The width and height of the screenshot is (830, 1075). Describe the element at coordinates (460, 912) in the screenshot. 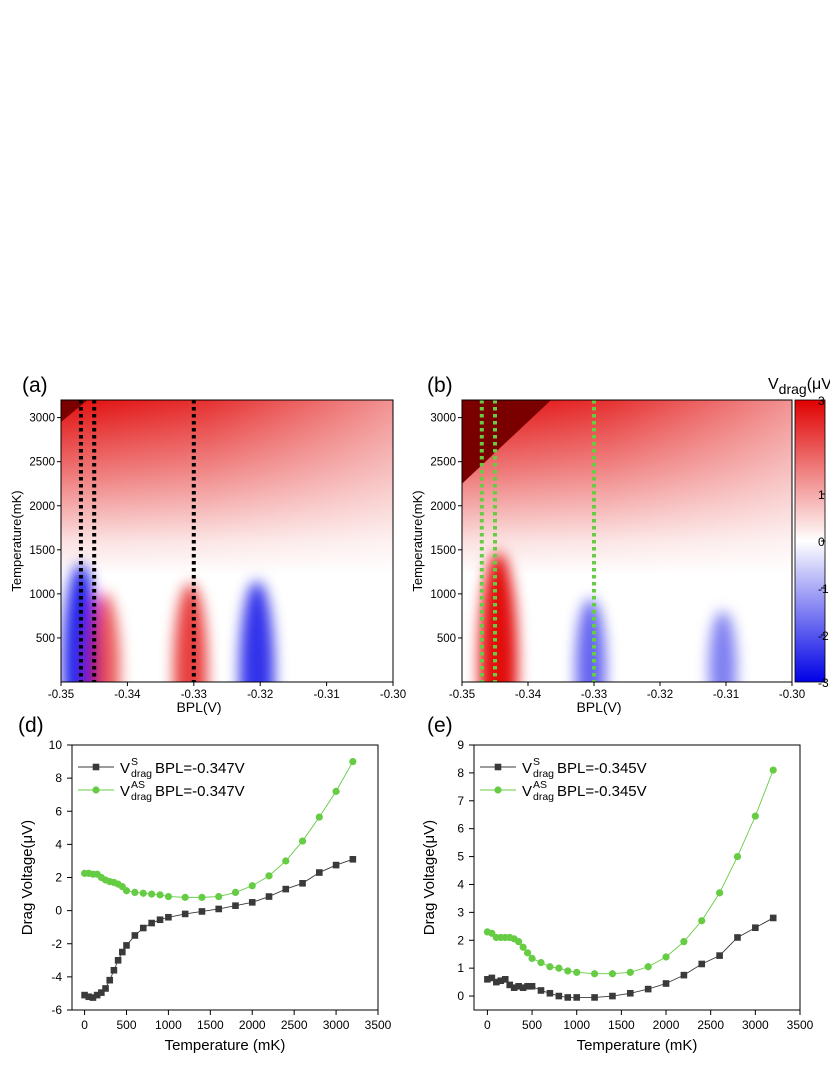

I see `y-tick-label: 3` at that location.